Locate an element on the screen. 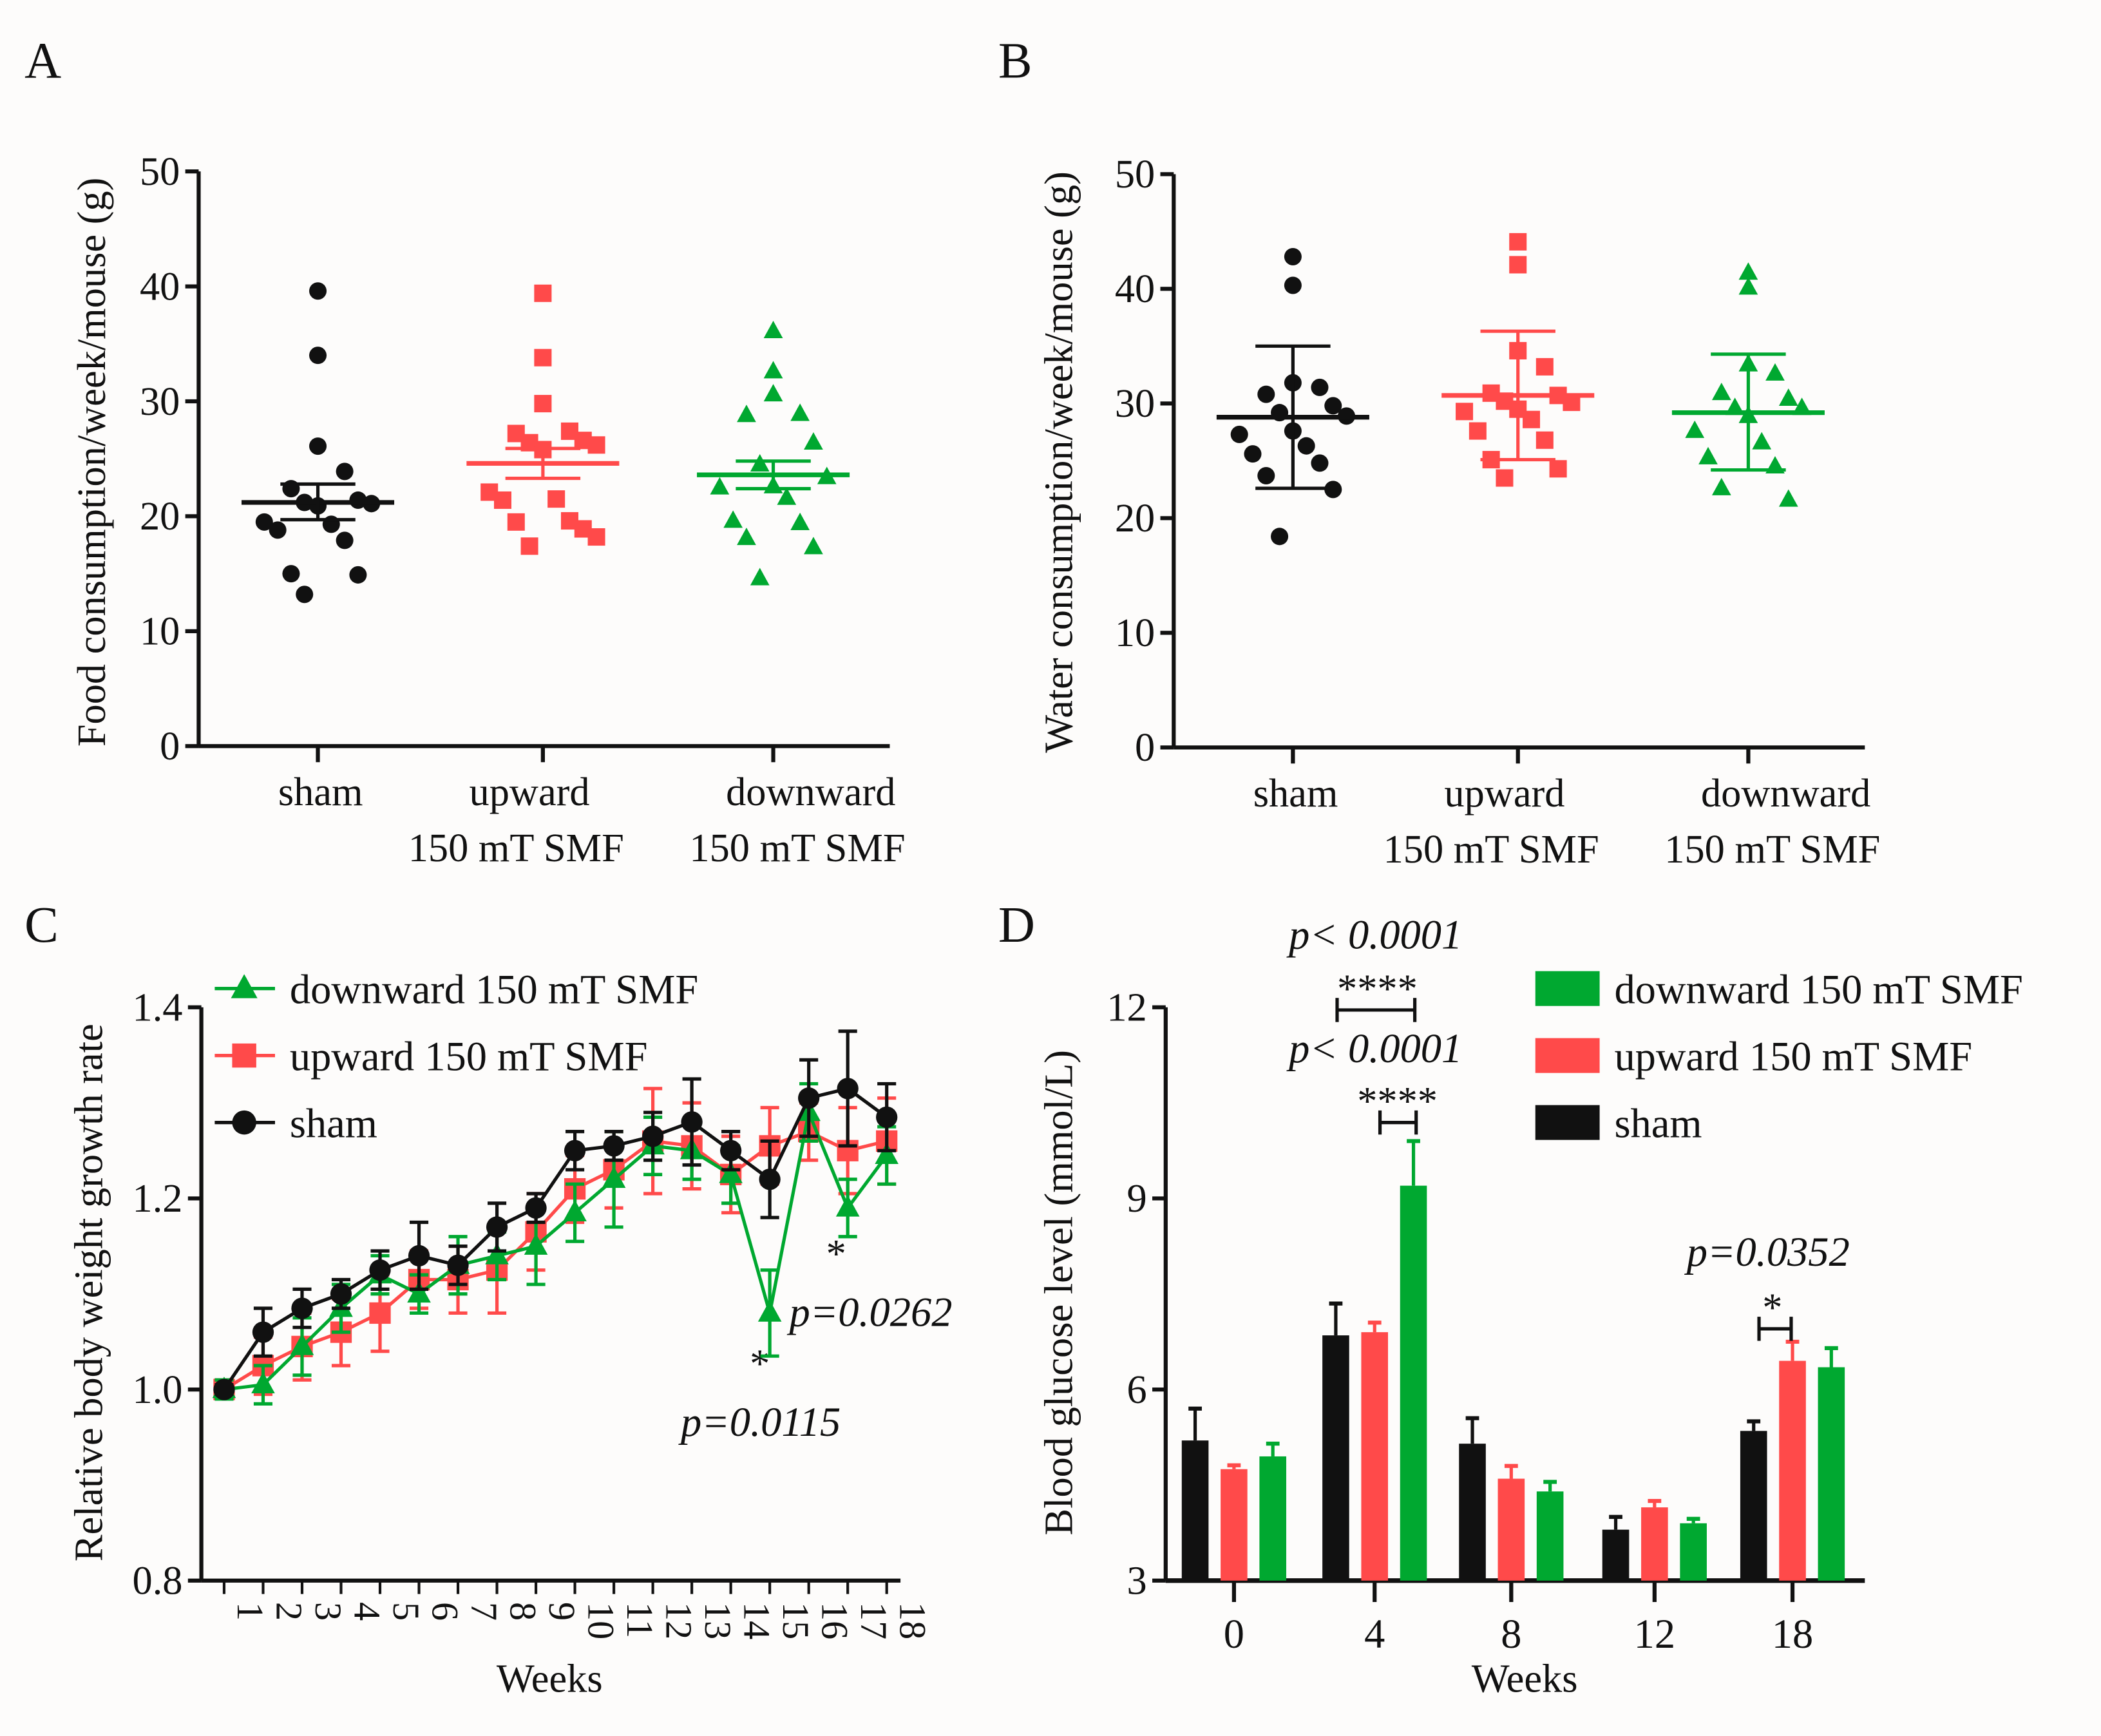  y-tick-label: 1.2 is located at coordinates (158, 1198).